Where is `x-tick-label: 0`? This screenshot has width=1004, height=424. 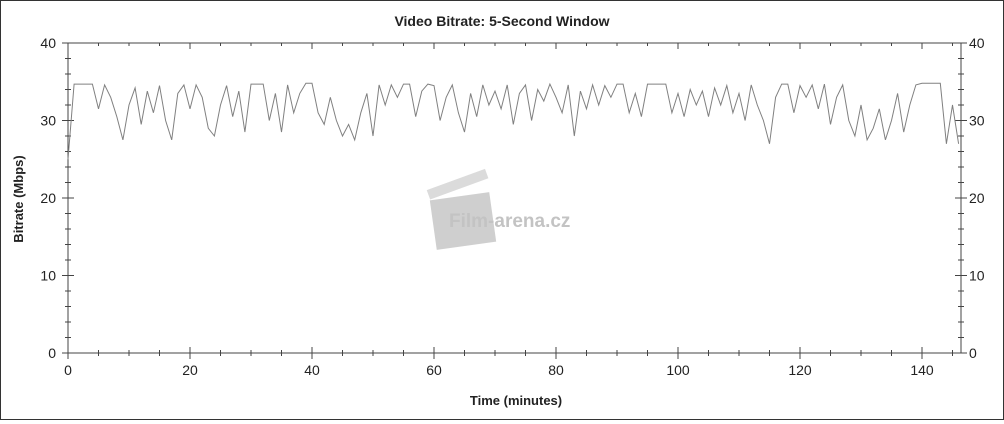 x-tick-label: 0 is located at coordinates (68, 370).